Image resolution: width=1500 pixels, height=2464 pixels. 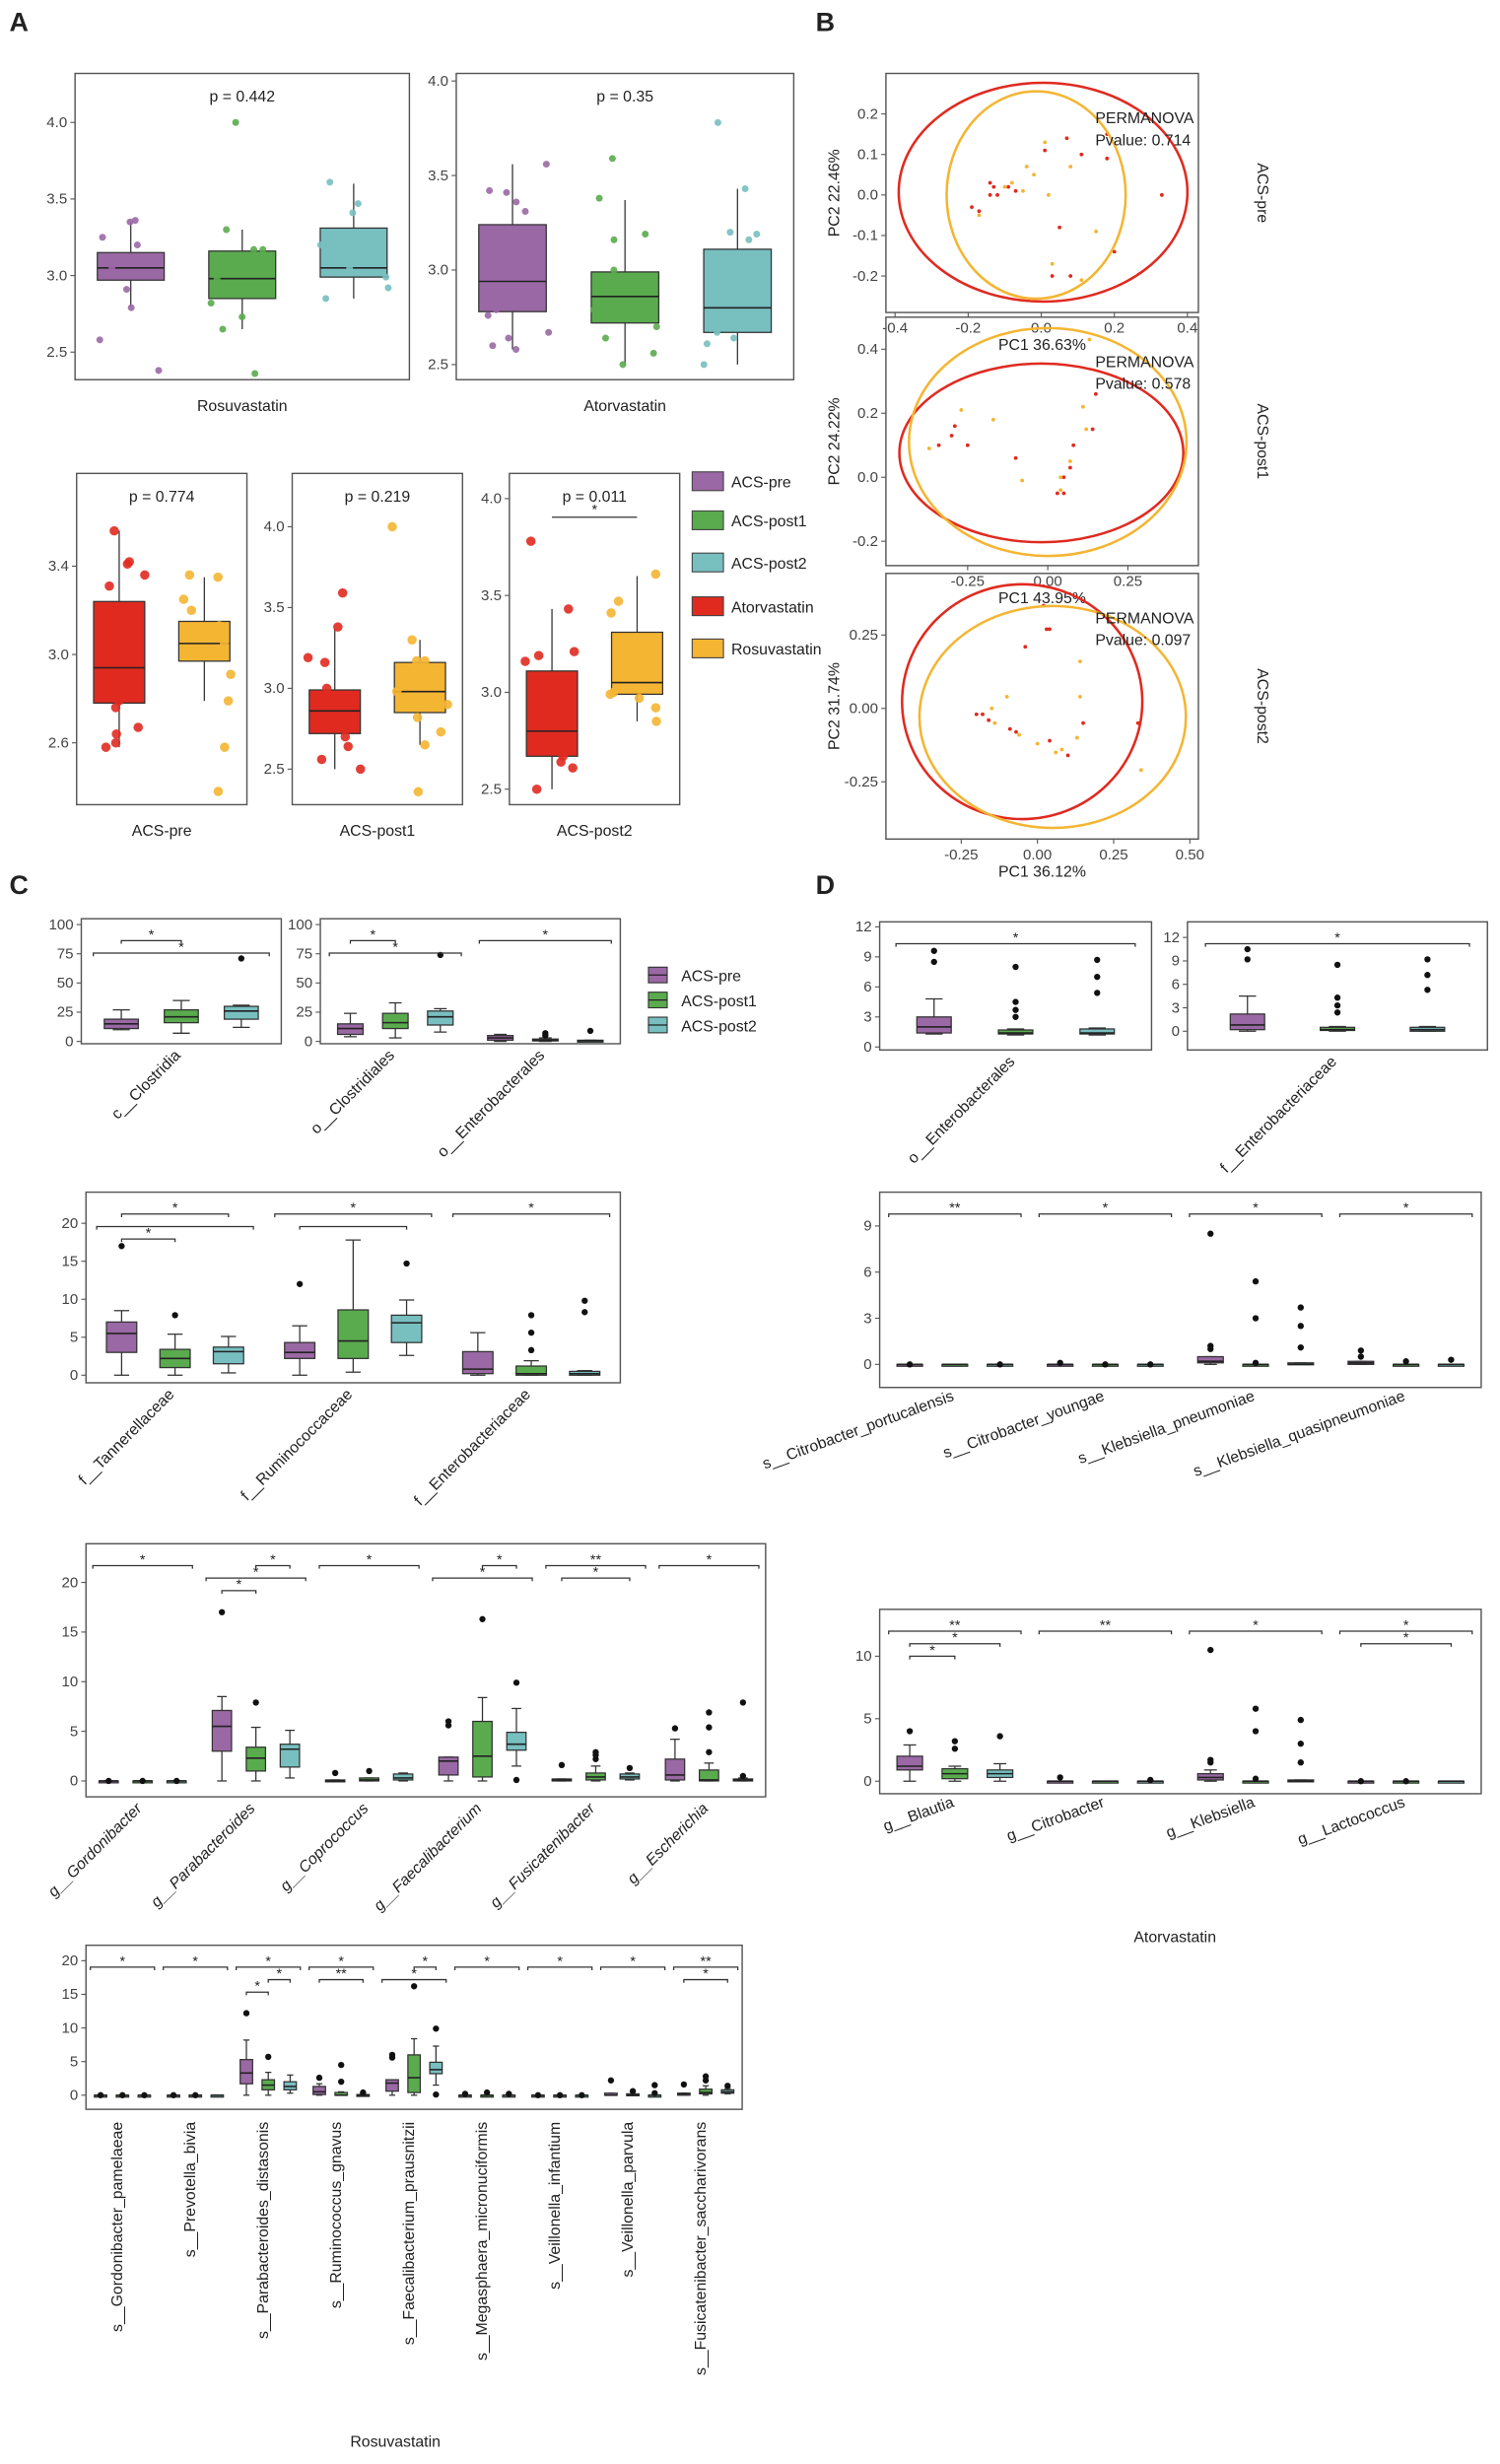 What do you see at coordinates (60, 925) in the screenshot?
I see `y-tick-label: 100` at bounding box center [60, 925].